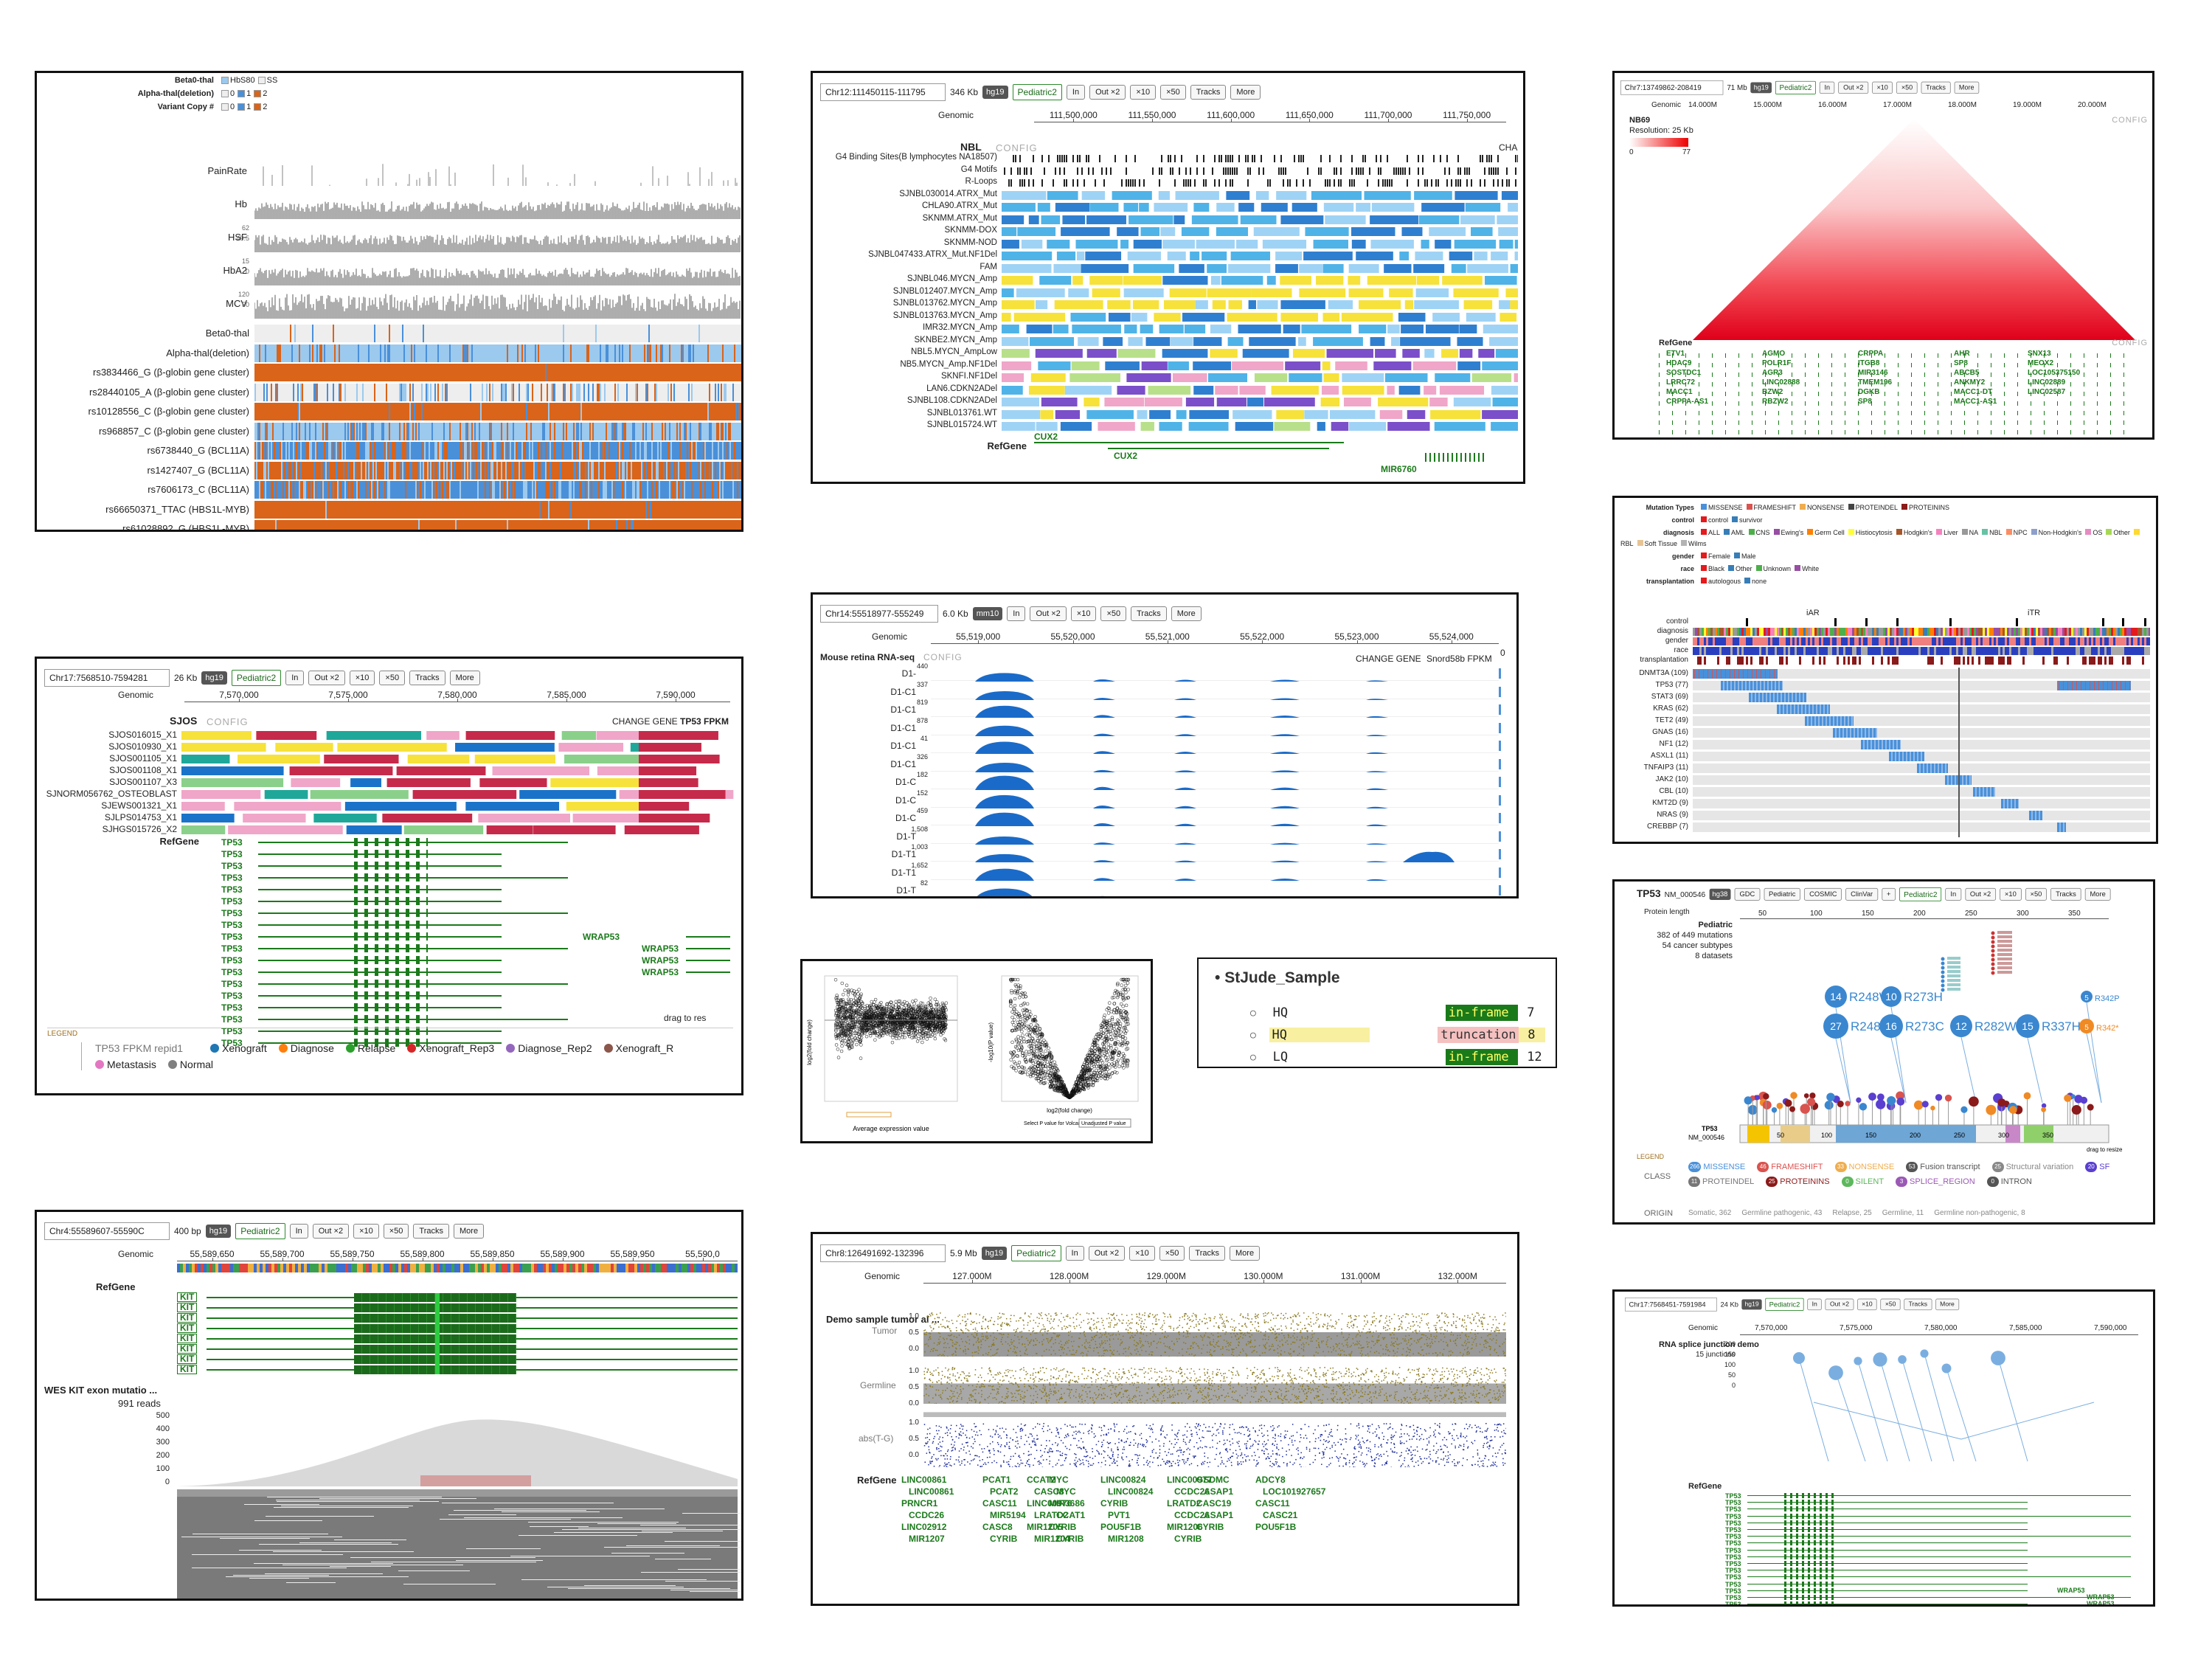  Describe the element at coordinates (1783, 894) in the screenshot. I see `tab-pediatric: Pediatric` at that location.